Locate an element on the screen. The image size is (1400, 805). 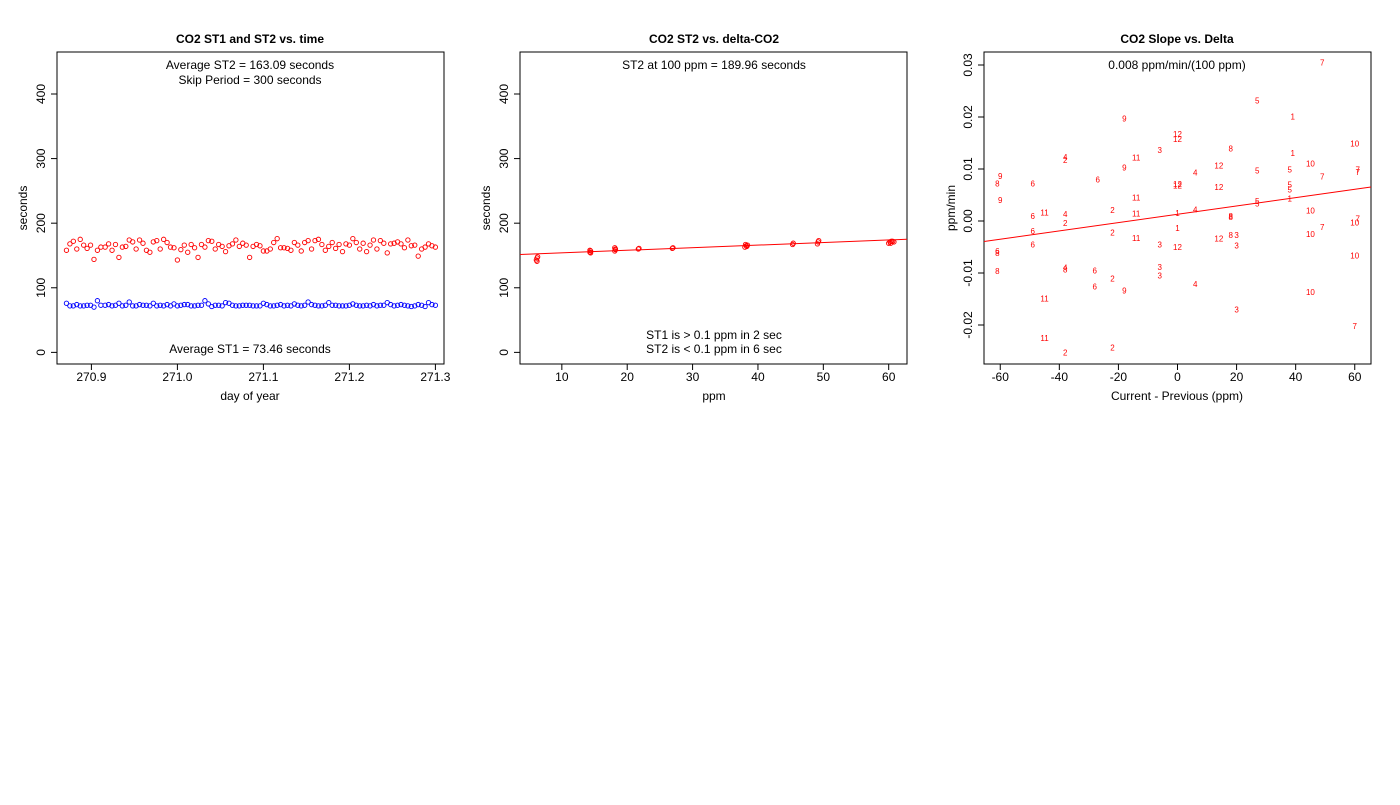
point-label: 3 is located at coordinates (1236, 309).